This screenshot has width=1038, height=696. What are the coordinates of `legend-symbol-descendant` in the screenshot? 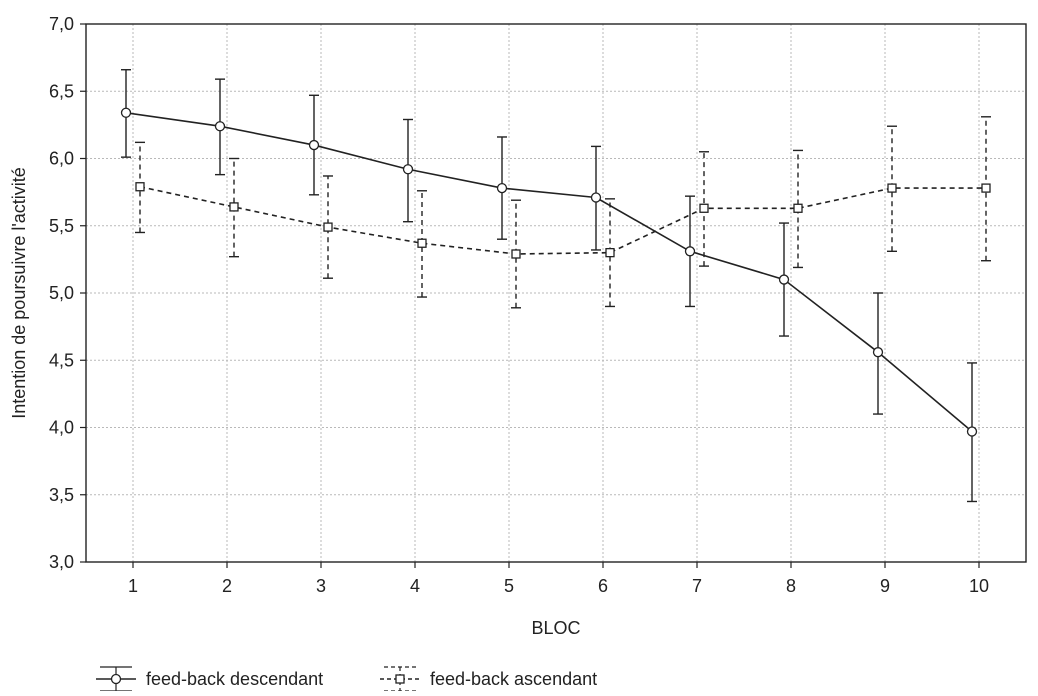 It's located at (116, 679).